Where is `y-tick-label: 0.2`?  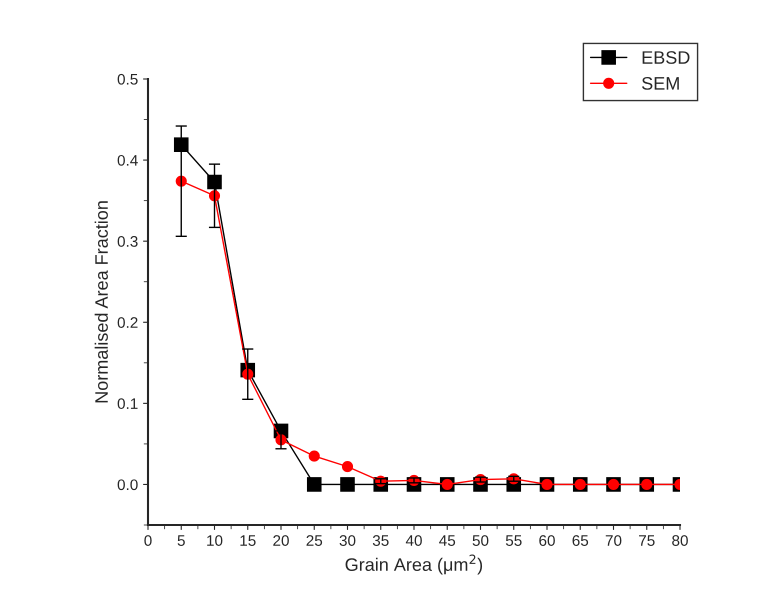
y-tick-label: 0.2 is located at coordinates (128, 322).